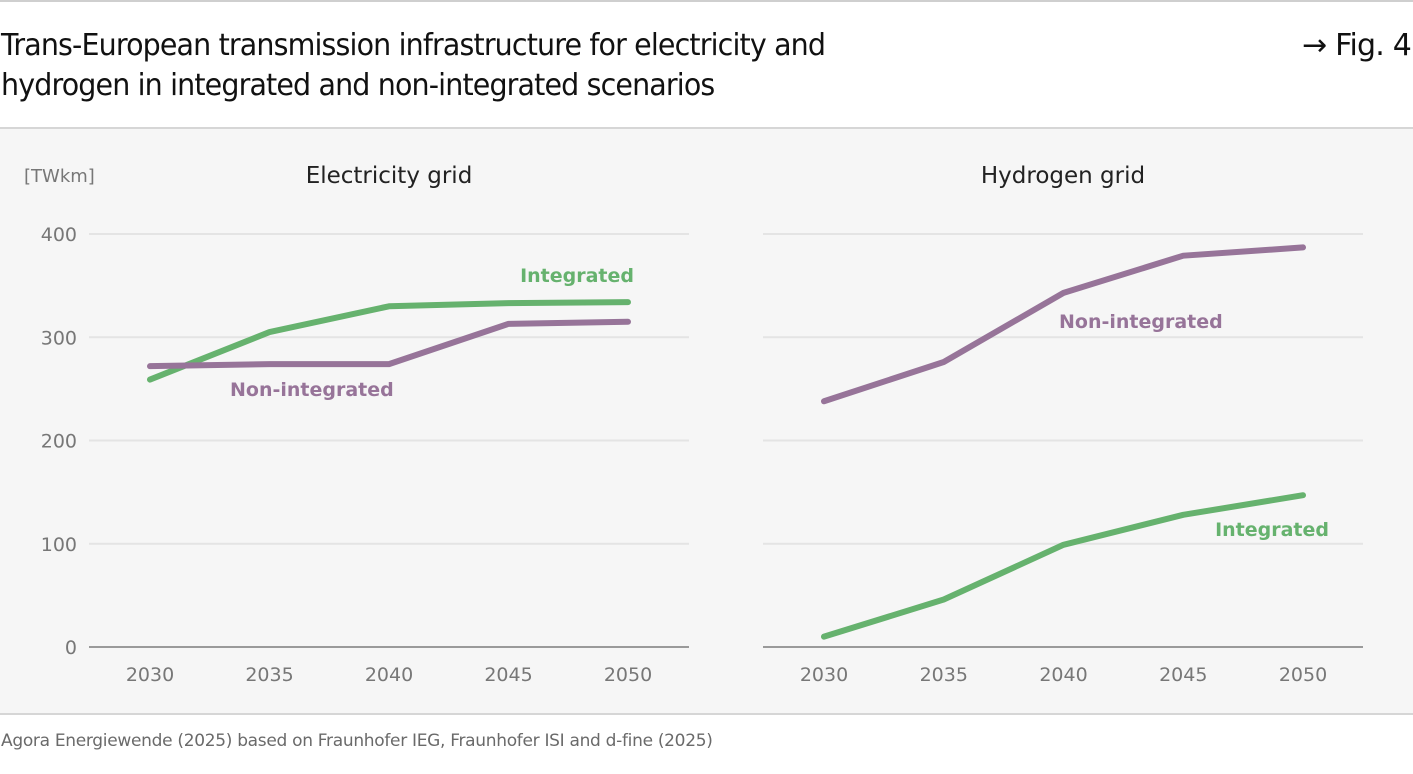  Describe the element at coordinates (269, 675) in the screenshot. I see `electricity-grid-x-tick-label: 2035` at that location.